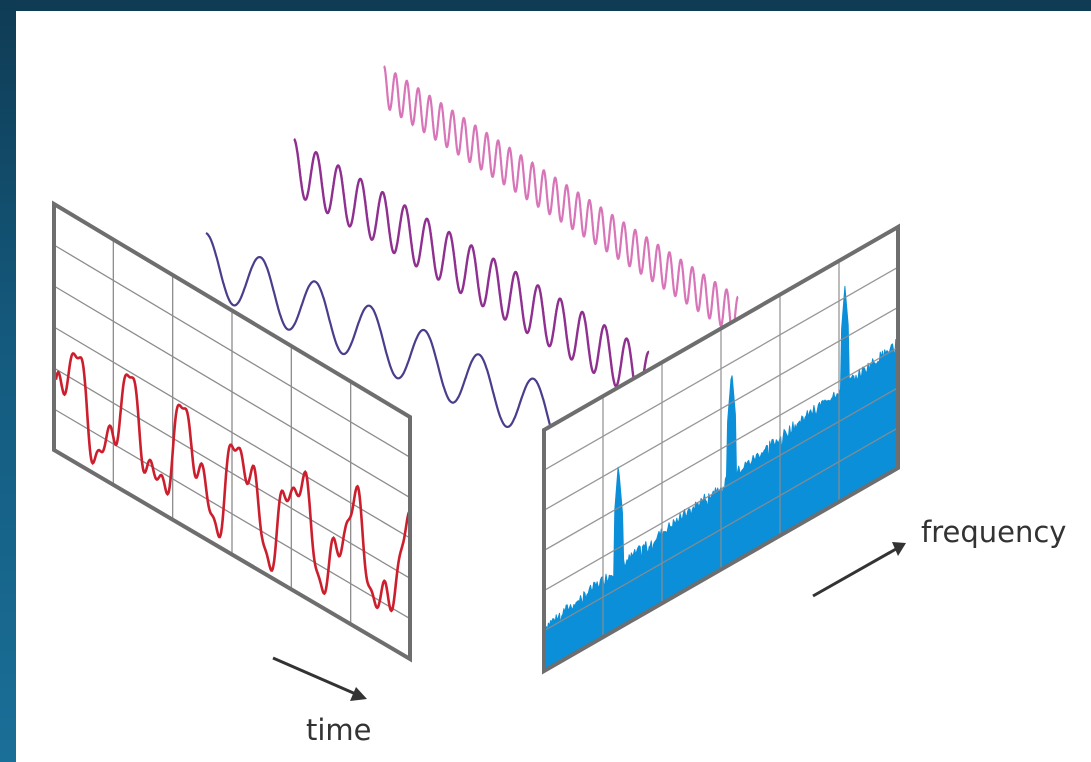 This screenshot has height=762, width=1091. I want to click on low-frequency-sine, so click(383, 342).